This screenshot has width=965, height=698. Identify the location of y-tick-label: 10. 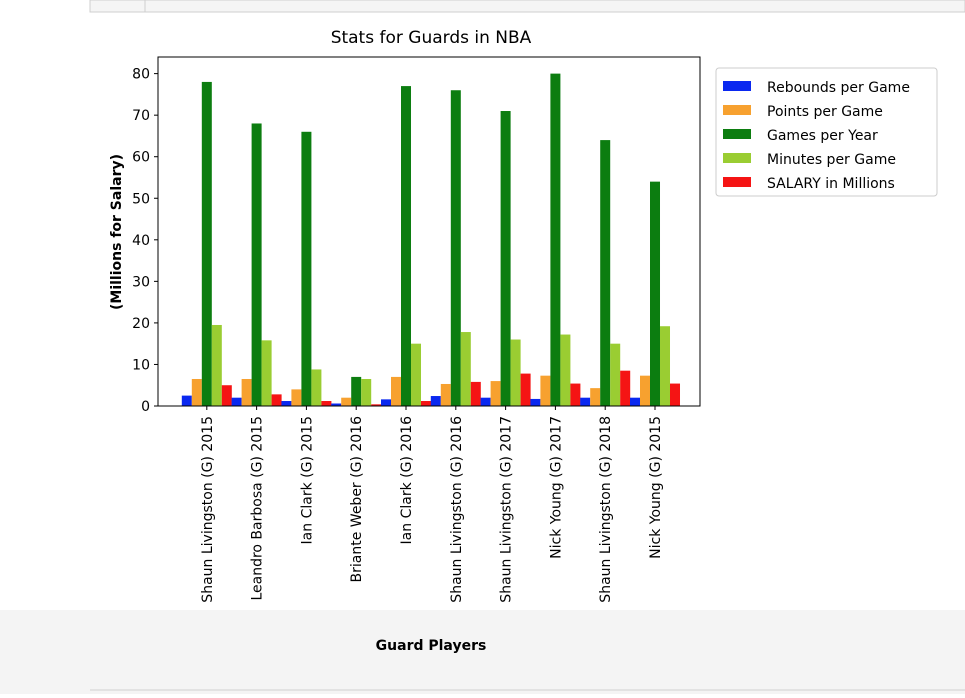
(141, 365).